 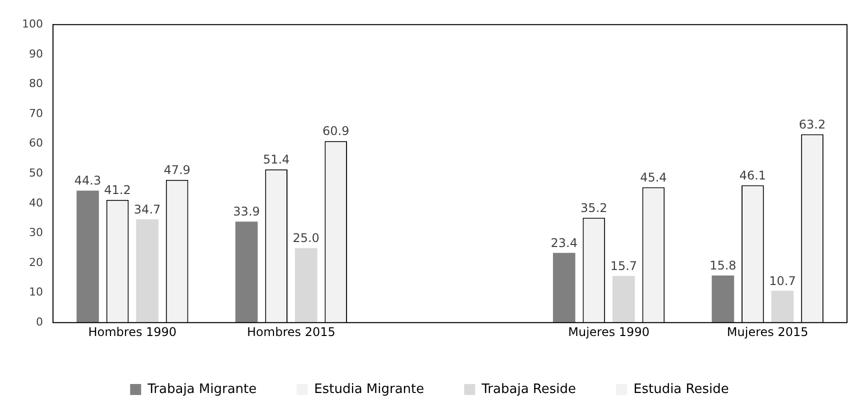 What do you see at coordinates (35, 292) in the screenshot?
I see `y-tick-label: 10` at bounding box center [35, 292].